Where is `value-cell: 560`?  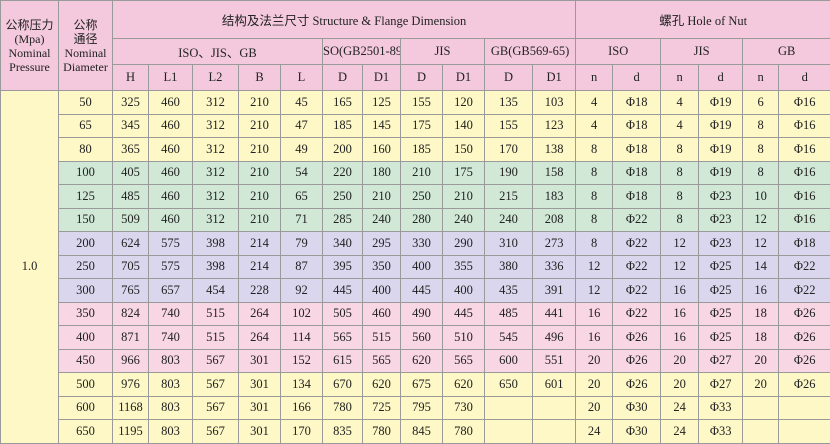 value-cell: 560 is located at coordinates (422, 338).